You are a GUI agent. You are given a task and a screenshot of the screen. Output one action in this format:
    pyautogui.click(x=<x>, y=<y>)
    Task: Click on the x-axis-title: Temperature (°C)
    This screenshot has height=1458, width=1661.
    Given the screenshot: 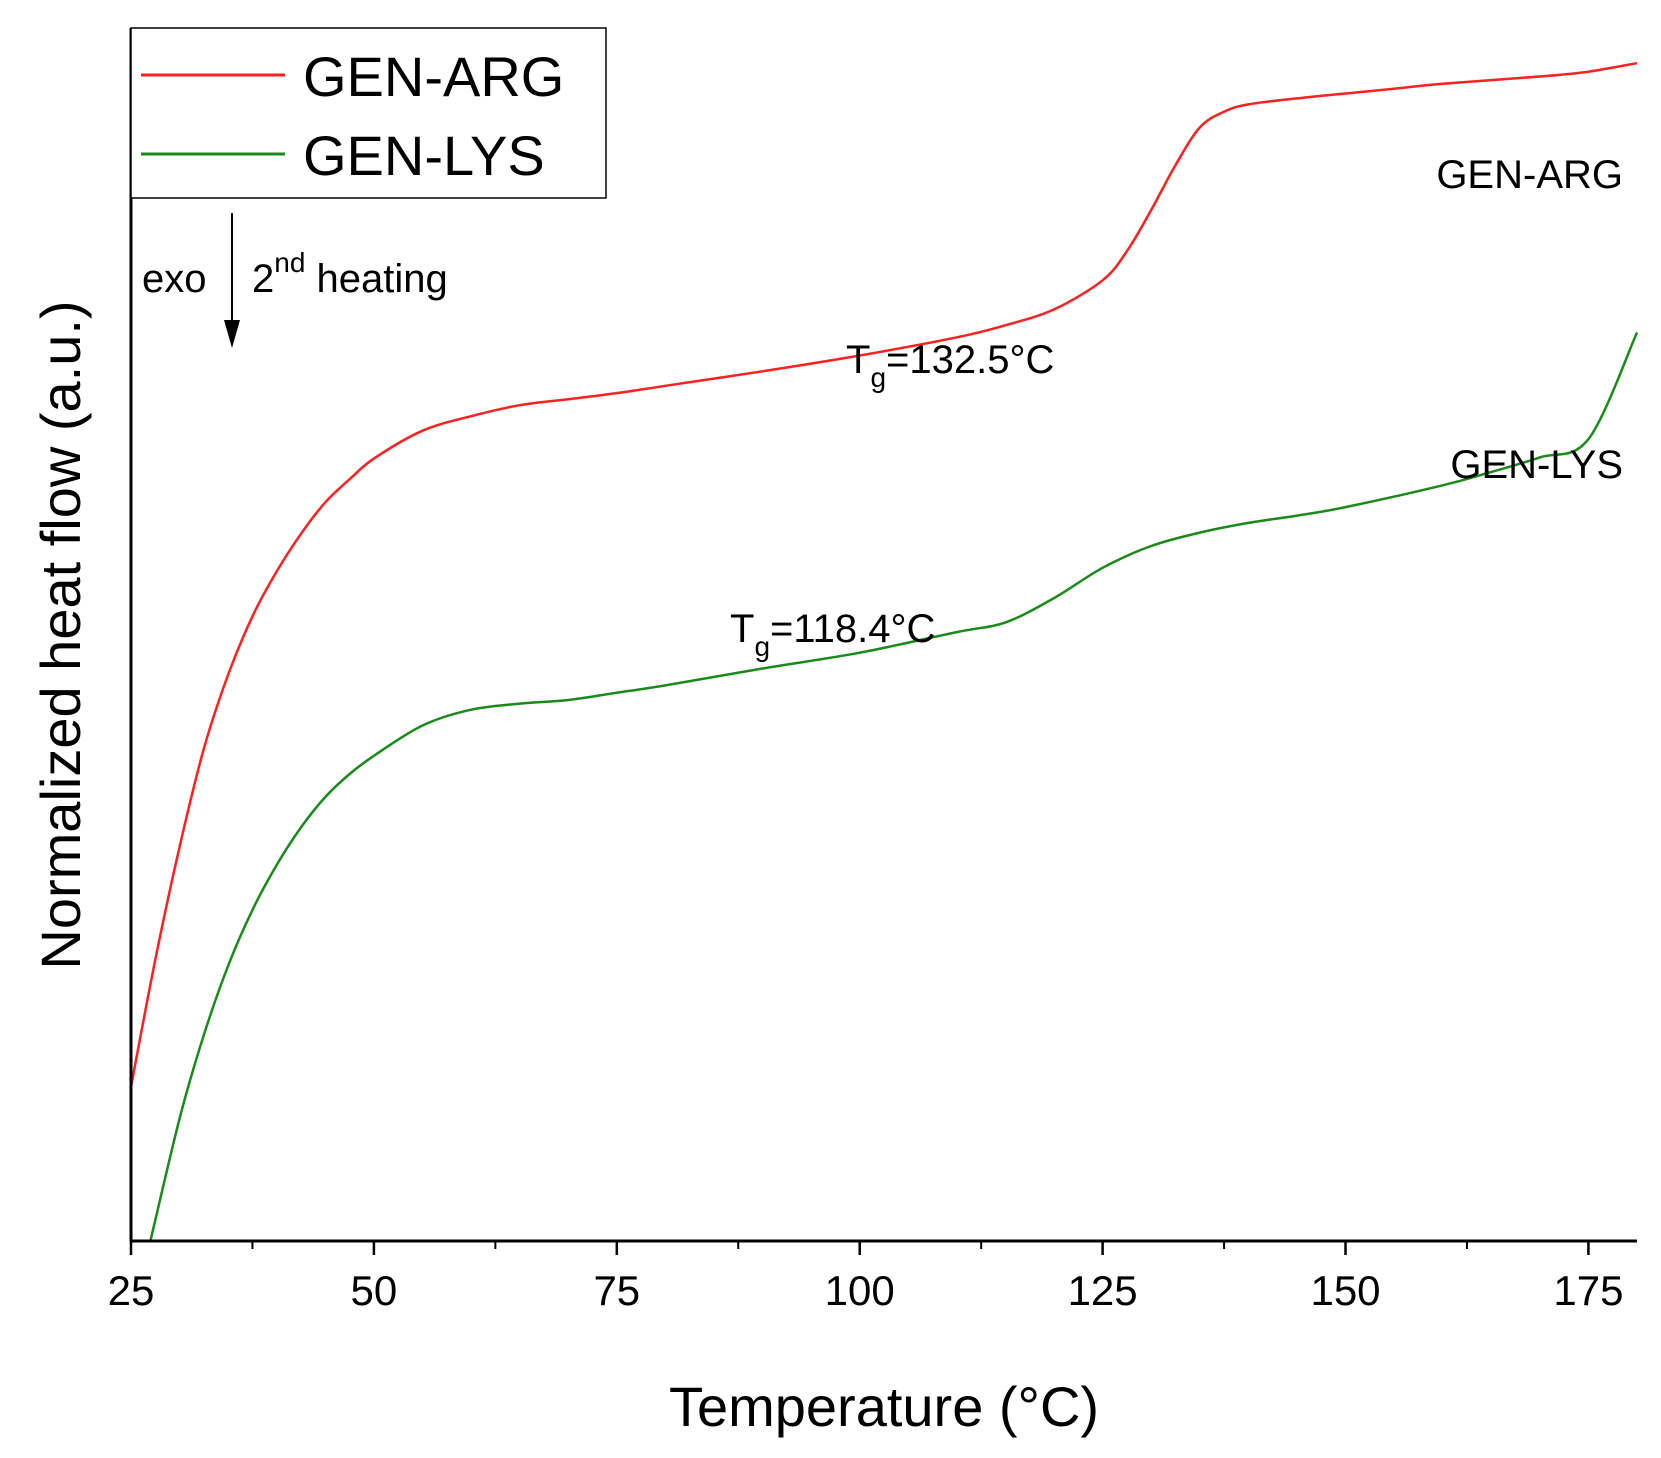 What is the action you would take?
    pyautogui.click(x=884, y=1406)
    